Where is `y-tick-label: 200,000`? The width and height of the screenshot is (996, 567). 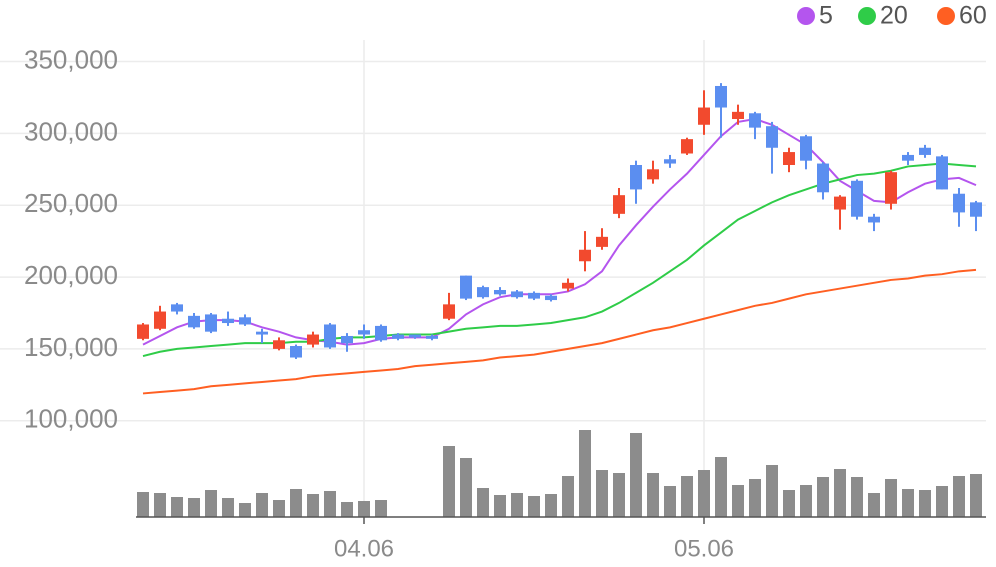
y-tick-label: 200,000 is located at coordinates (71, 275).